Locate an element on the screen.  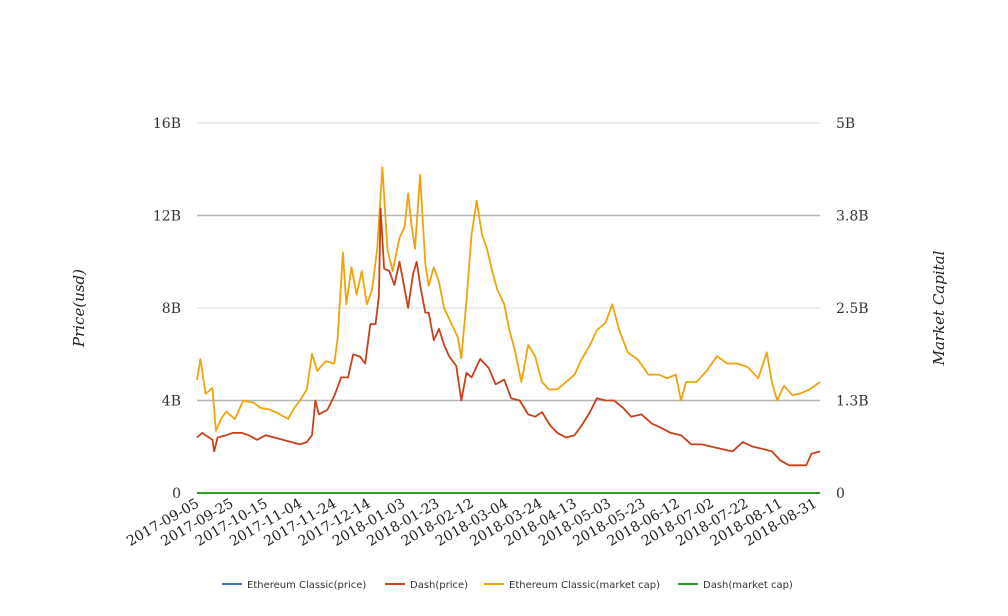
legend-item: Ethereum Classic(market cap) is located at coordinates (572, 585).